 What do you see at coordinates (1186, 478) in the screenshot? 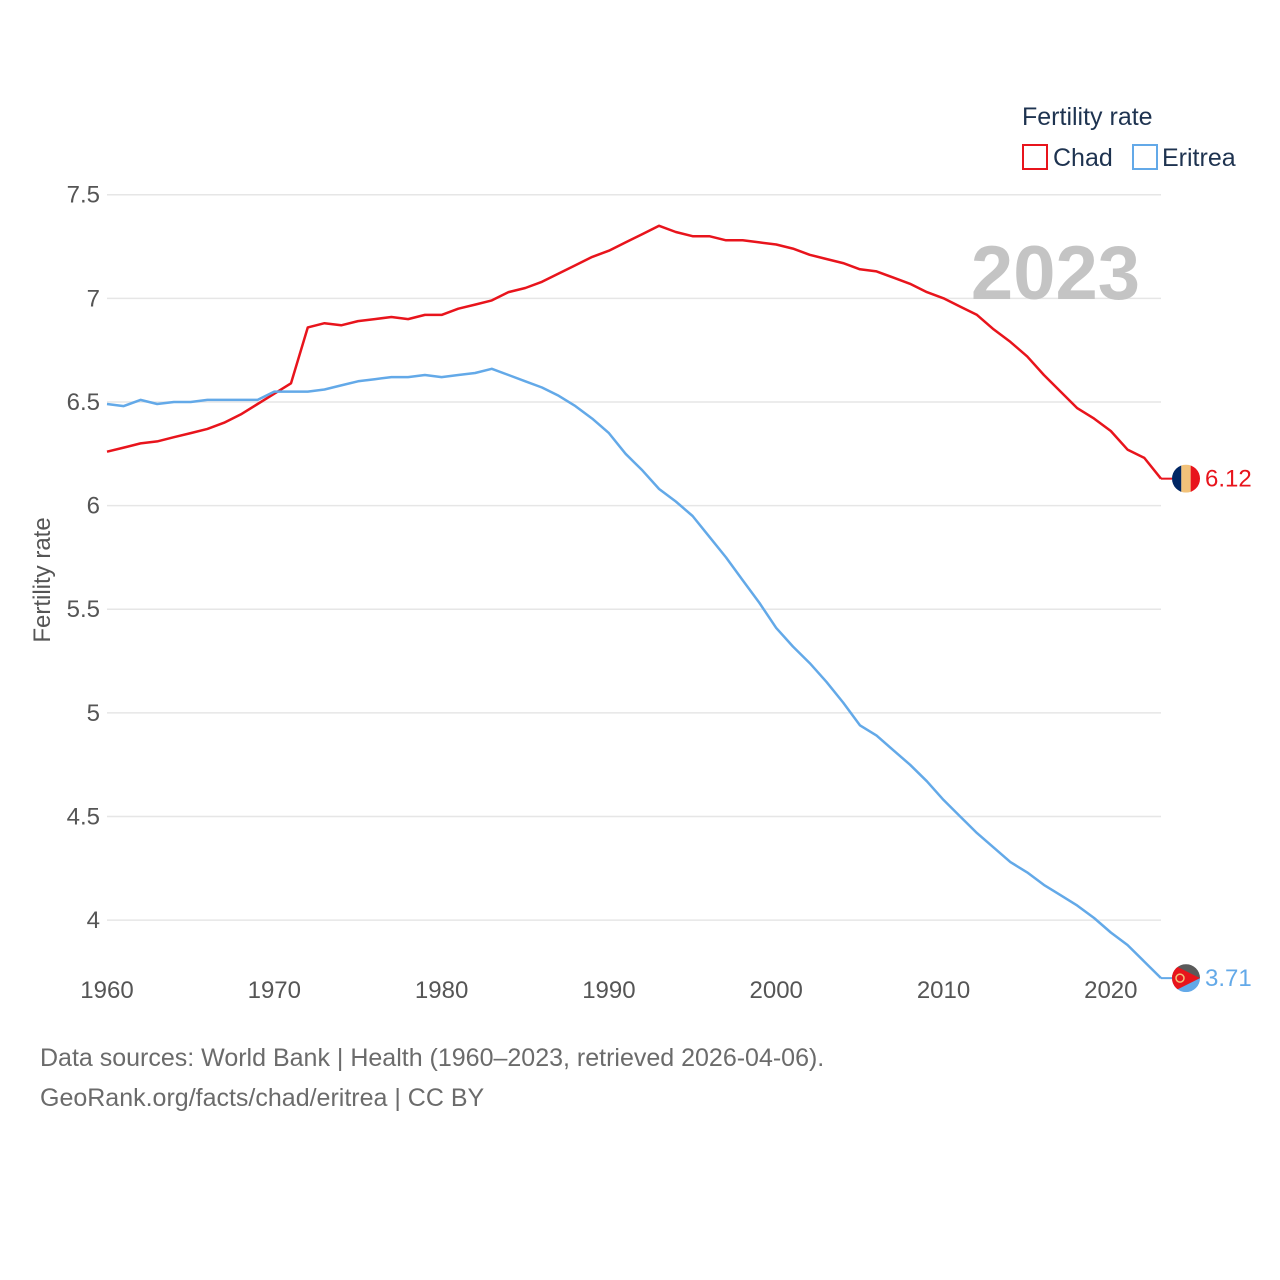
I see `flag-chad-icon` at bounding box center [1186, 478].